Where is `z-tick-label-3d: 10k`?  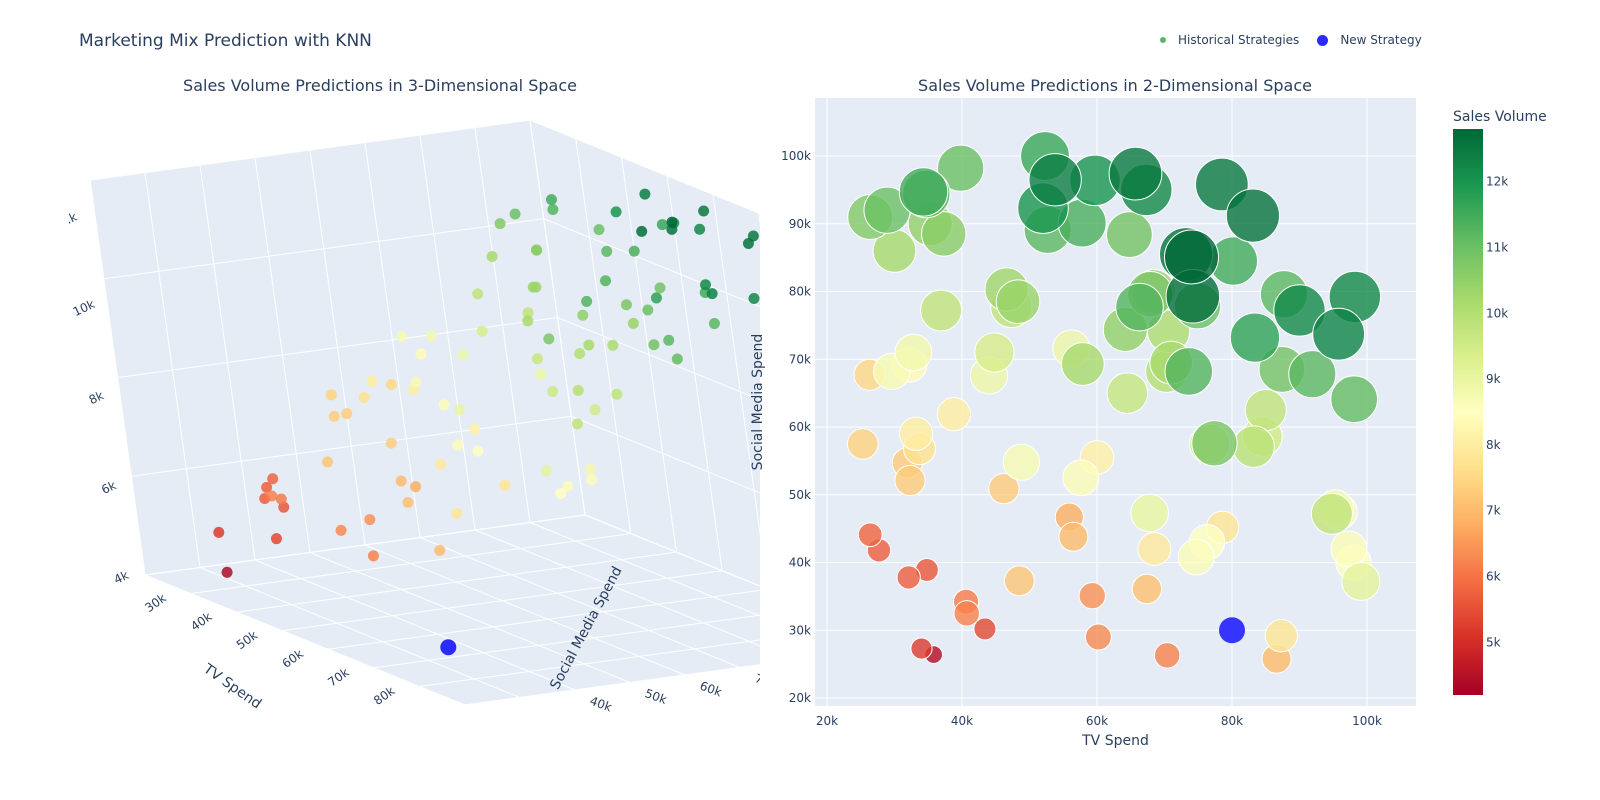 z-tick-label-3d: 10k is located at coordinates (84, 308).